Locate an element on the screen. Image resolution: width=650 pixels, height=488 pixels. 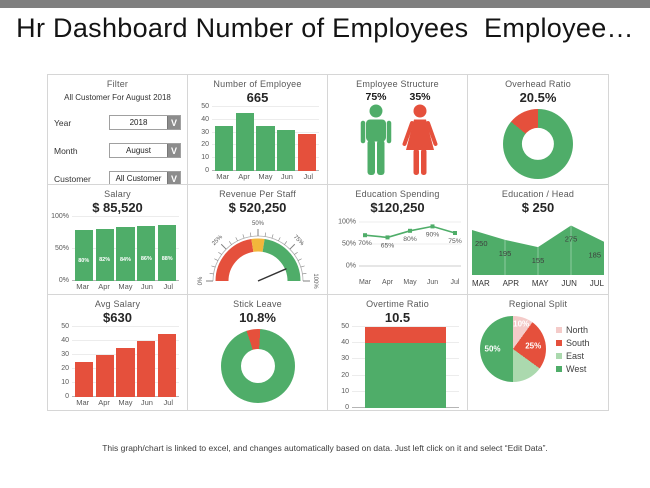
year-dropdown: 2018 V is located at coordinates (145, 122).